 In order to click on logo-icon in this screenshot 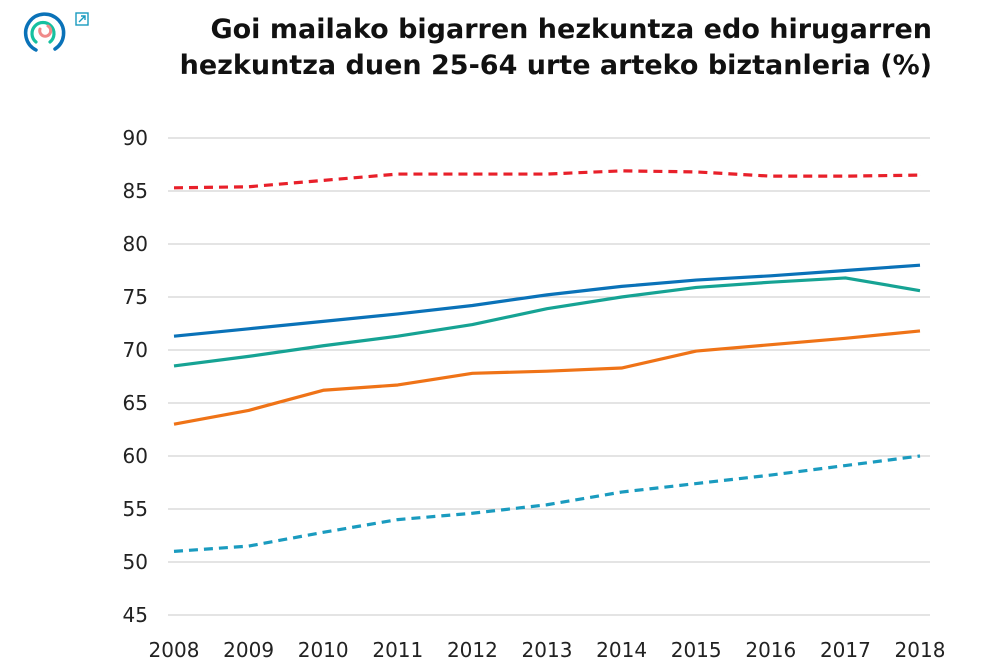, I will do `click(44, 32)`.